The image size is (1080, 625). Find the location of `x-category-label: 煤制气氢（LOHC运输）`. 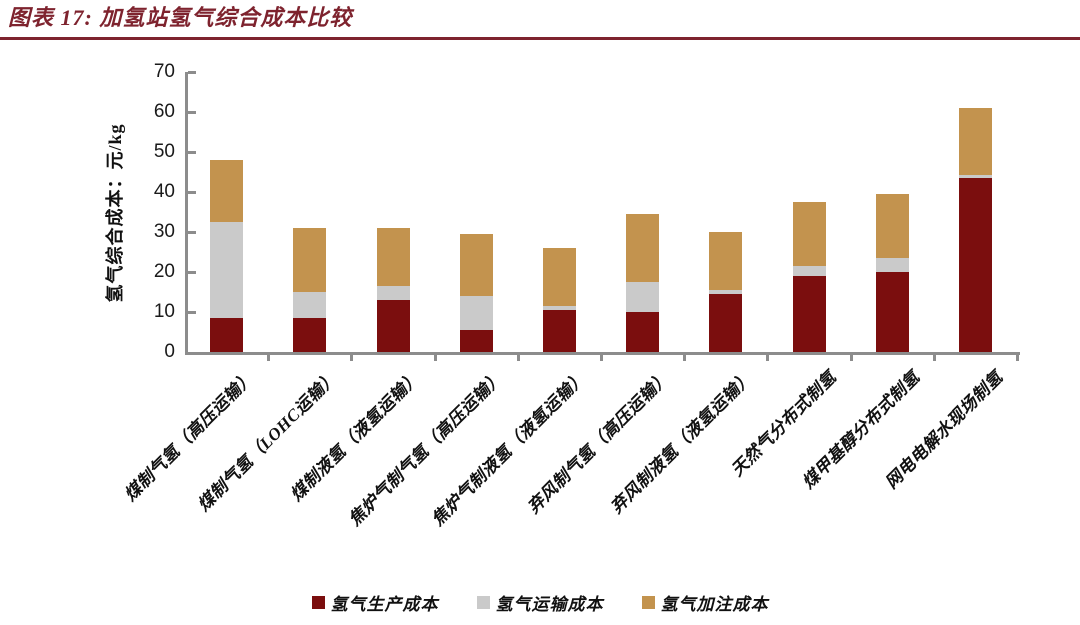

x-category-label: 煤制气氢（LOHC运输） is located at coordinates (267, 441).